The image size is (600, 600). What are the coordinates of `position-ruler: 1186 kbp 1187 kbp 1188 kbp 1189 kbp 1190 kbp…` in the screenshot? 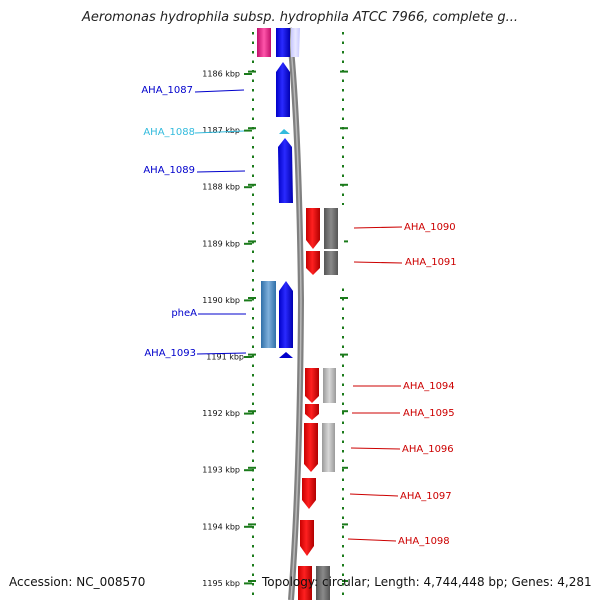 It's located at (227, 329).